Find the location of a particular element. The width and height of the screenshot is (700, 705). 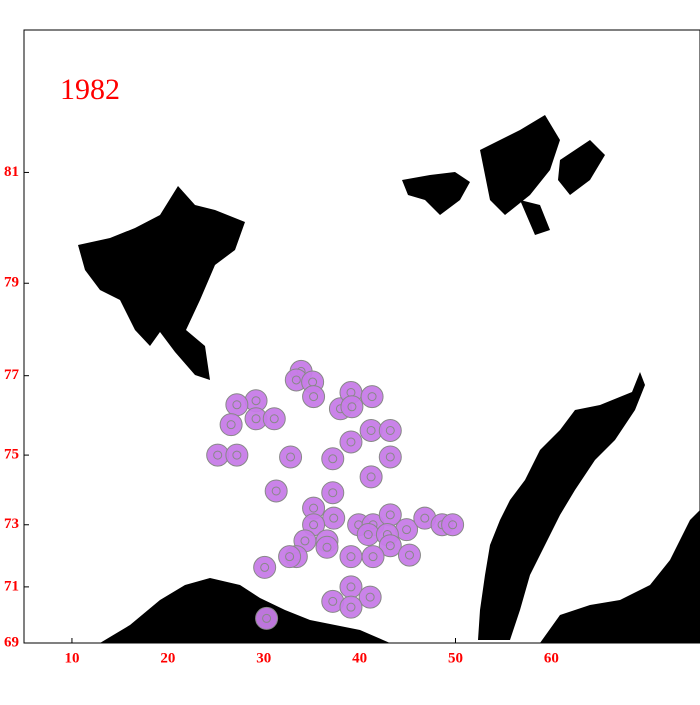

y-tick-label: 79 is located at coordinates (11, 283).